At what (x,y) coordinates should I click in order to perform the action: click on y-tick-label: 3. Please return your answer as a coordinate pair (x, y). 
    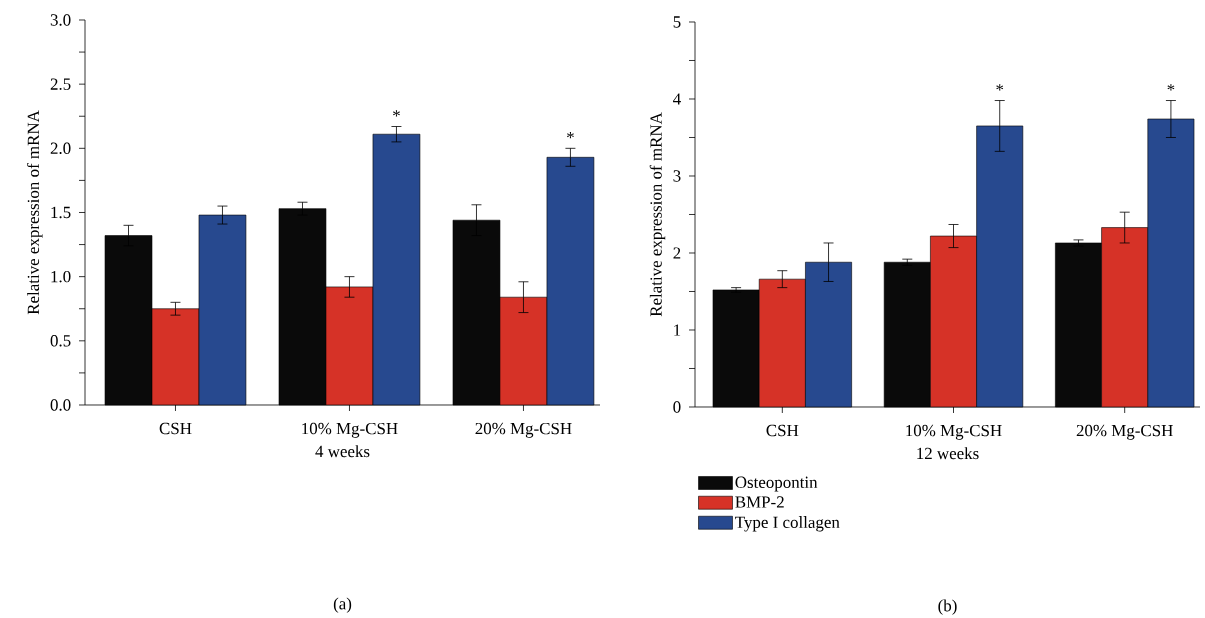
    Looking at the image, I should click on (677, 176).